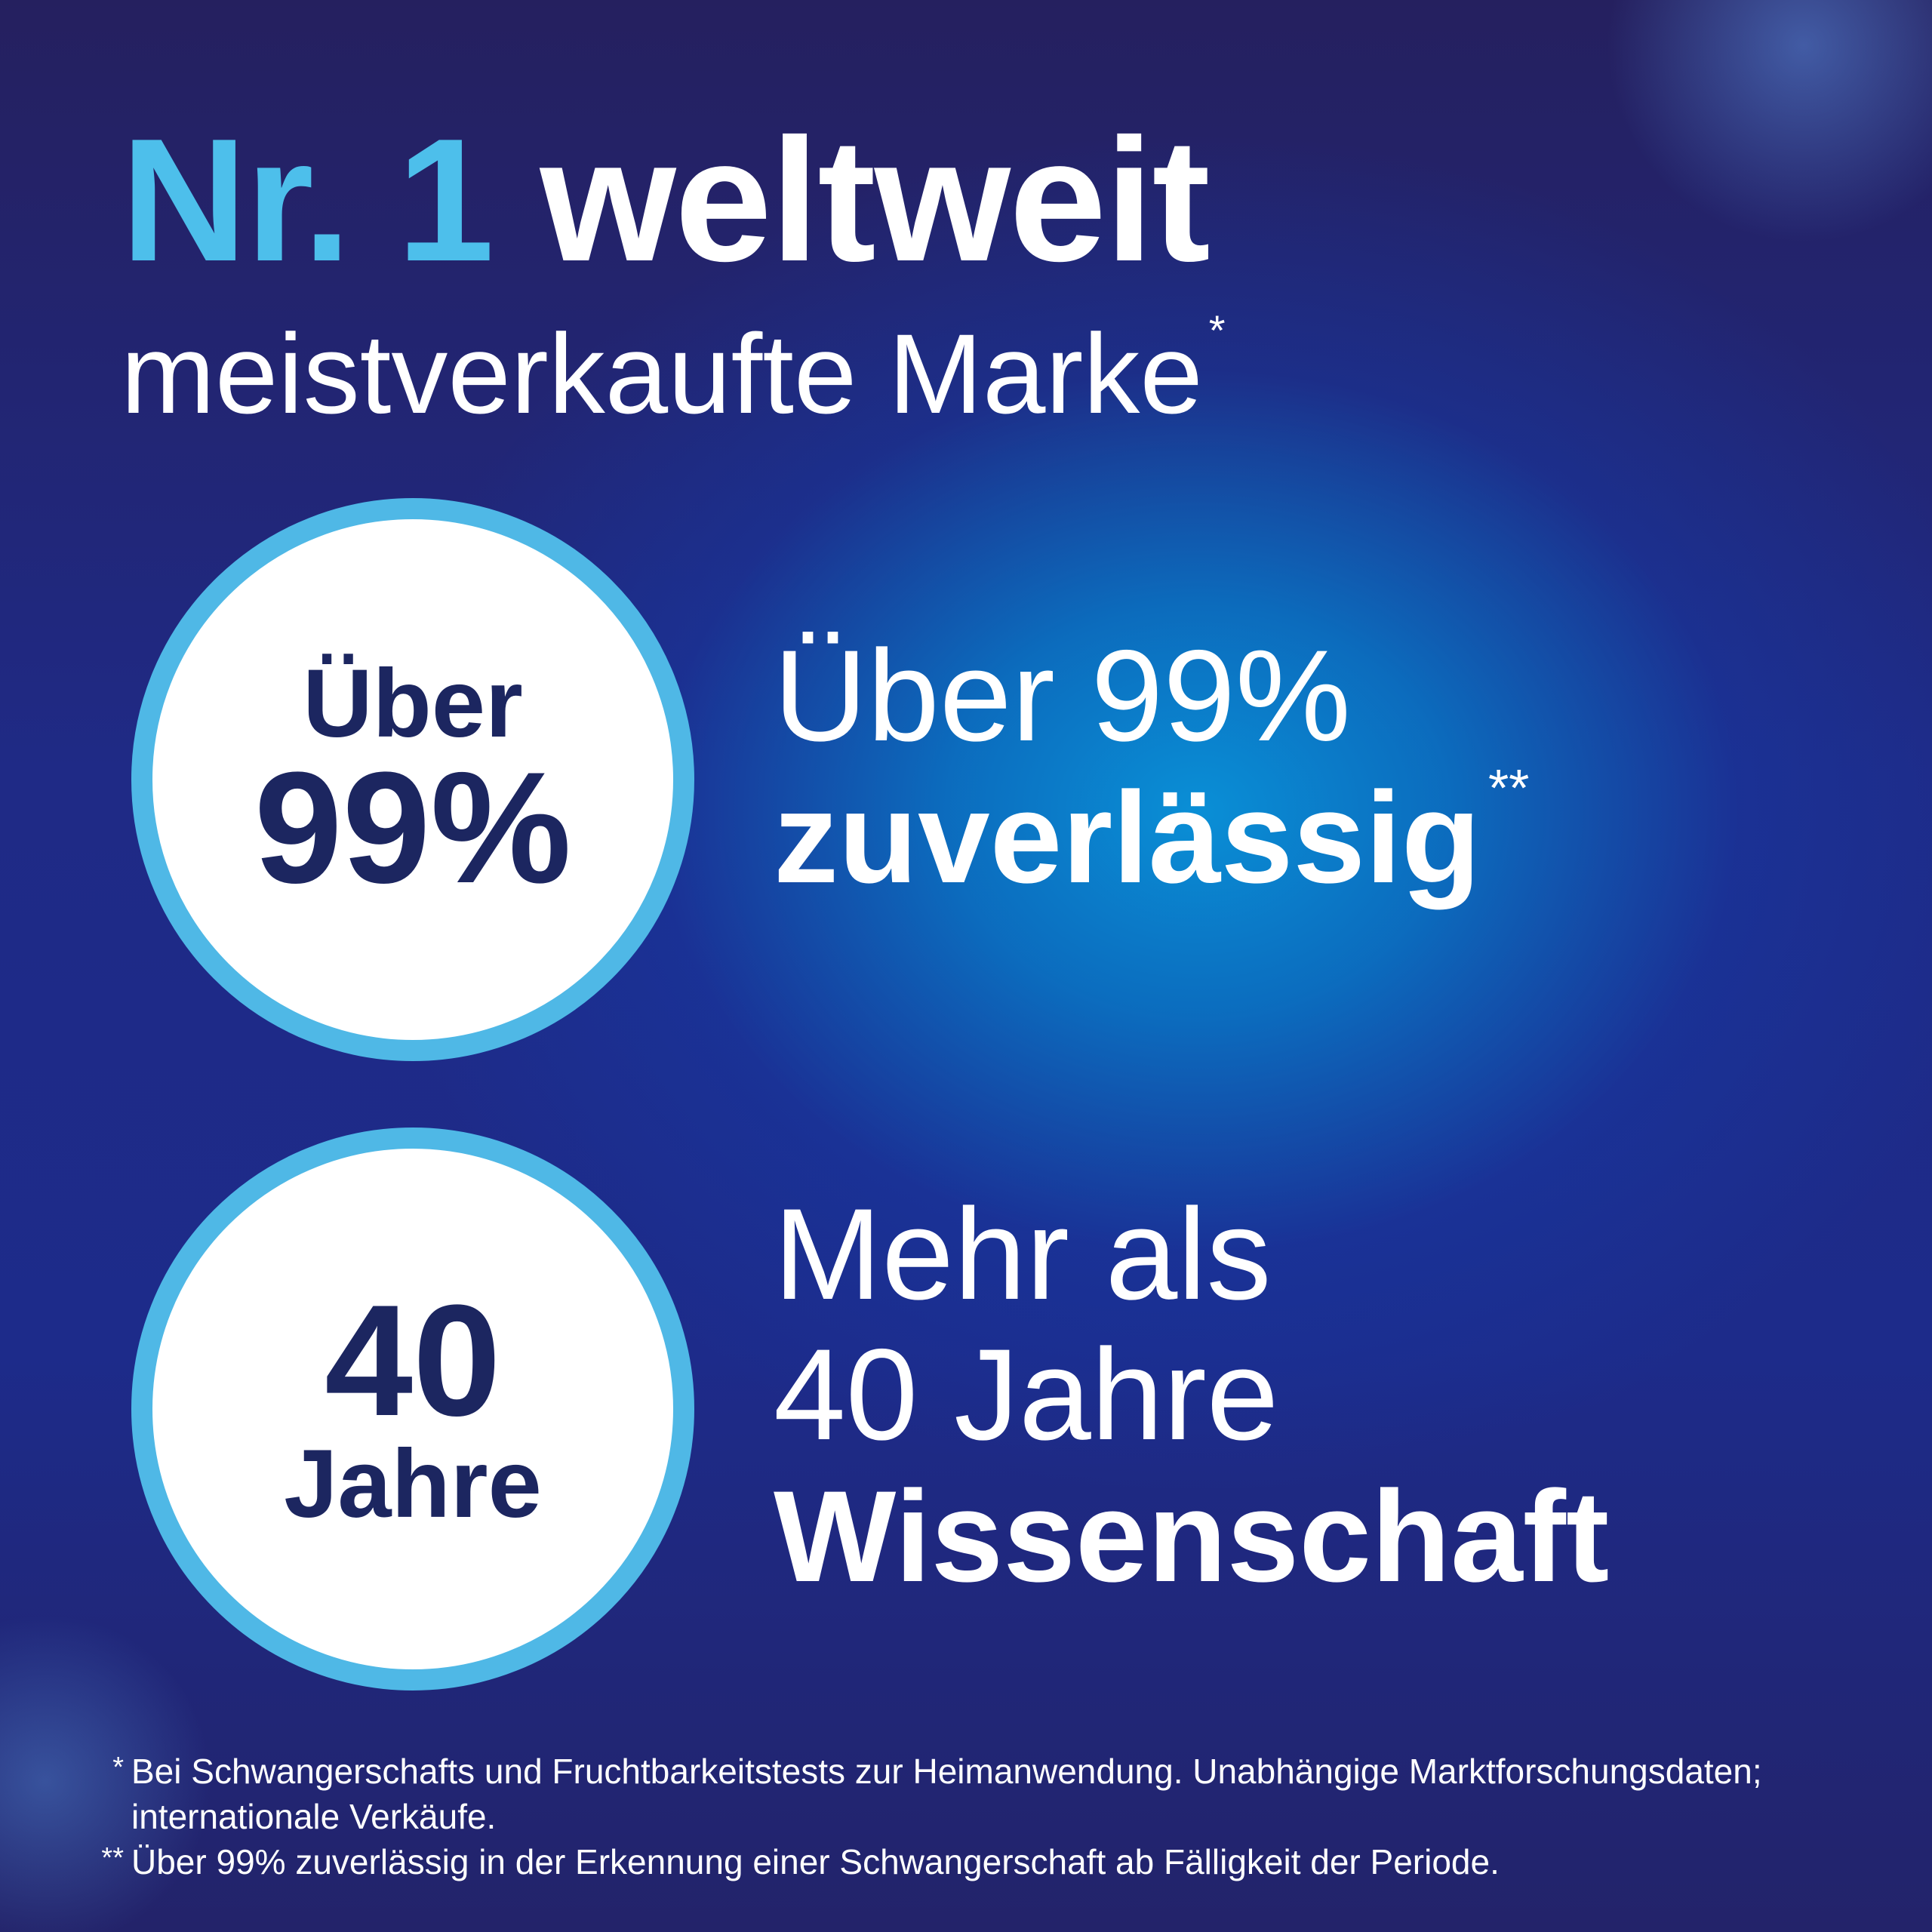 This screenshot has height=1932, width=1932. I want to click on footnote-1-mark: *, so click(118, 1767).